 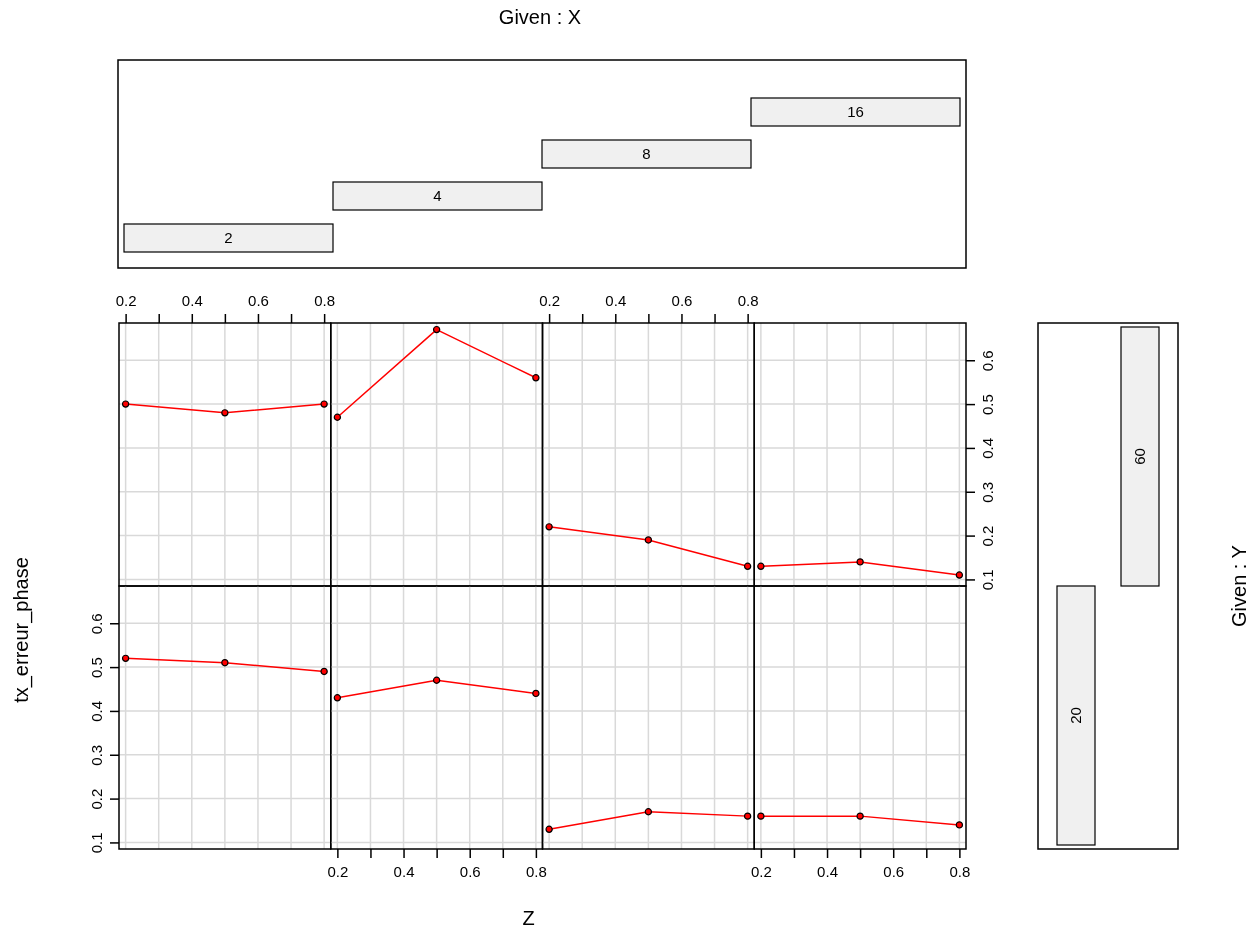 What do you see at coordinates (228, 237) in the screenshot?
I see `text: 2` at bounding box center [228, 237].